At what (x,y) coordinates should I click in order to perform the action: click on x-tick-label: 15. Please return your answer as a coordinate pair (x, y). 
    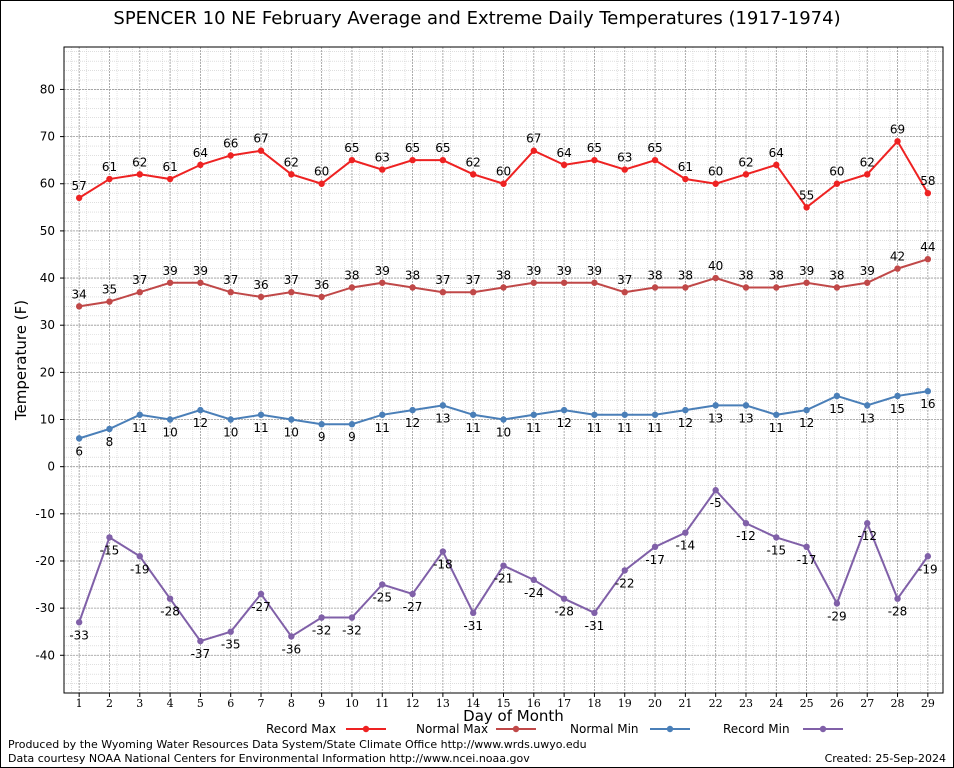
    Looking at the image, I should click on (504, 703).